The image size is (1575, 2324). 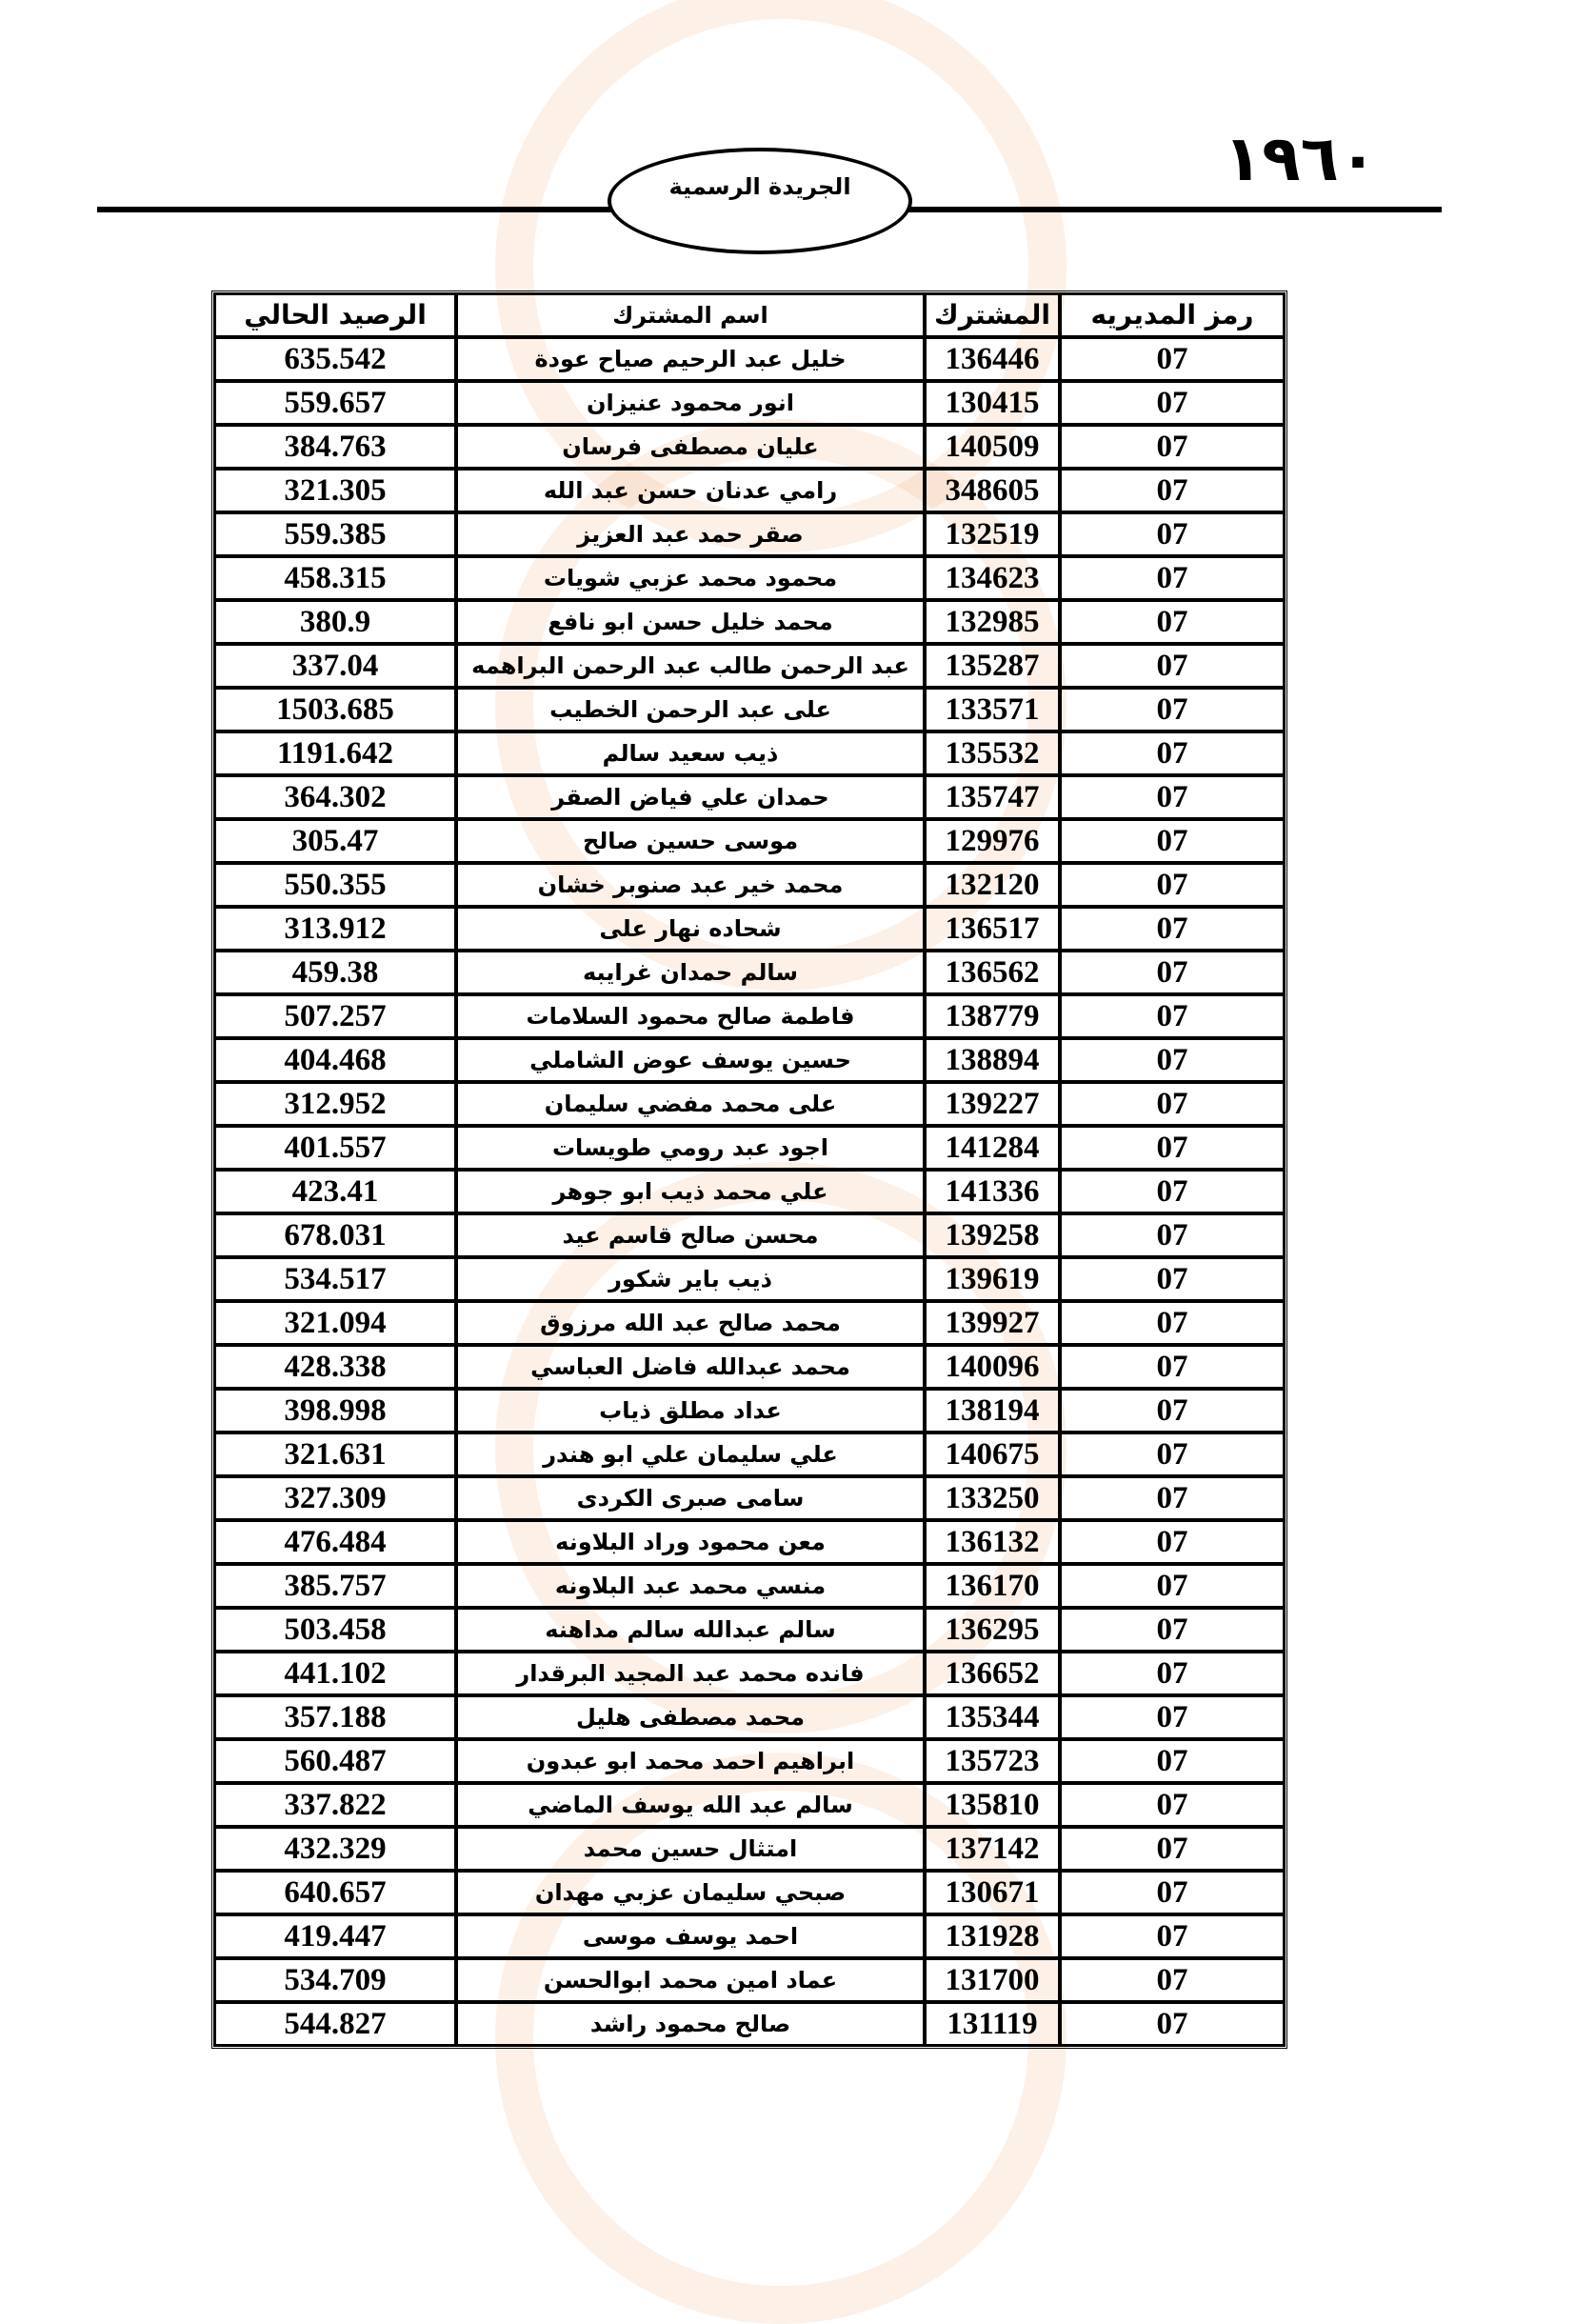 I want to click on balance-cell: 1503.685, so click(x=335, y=709).